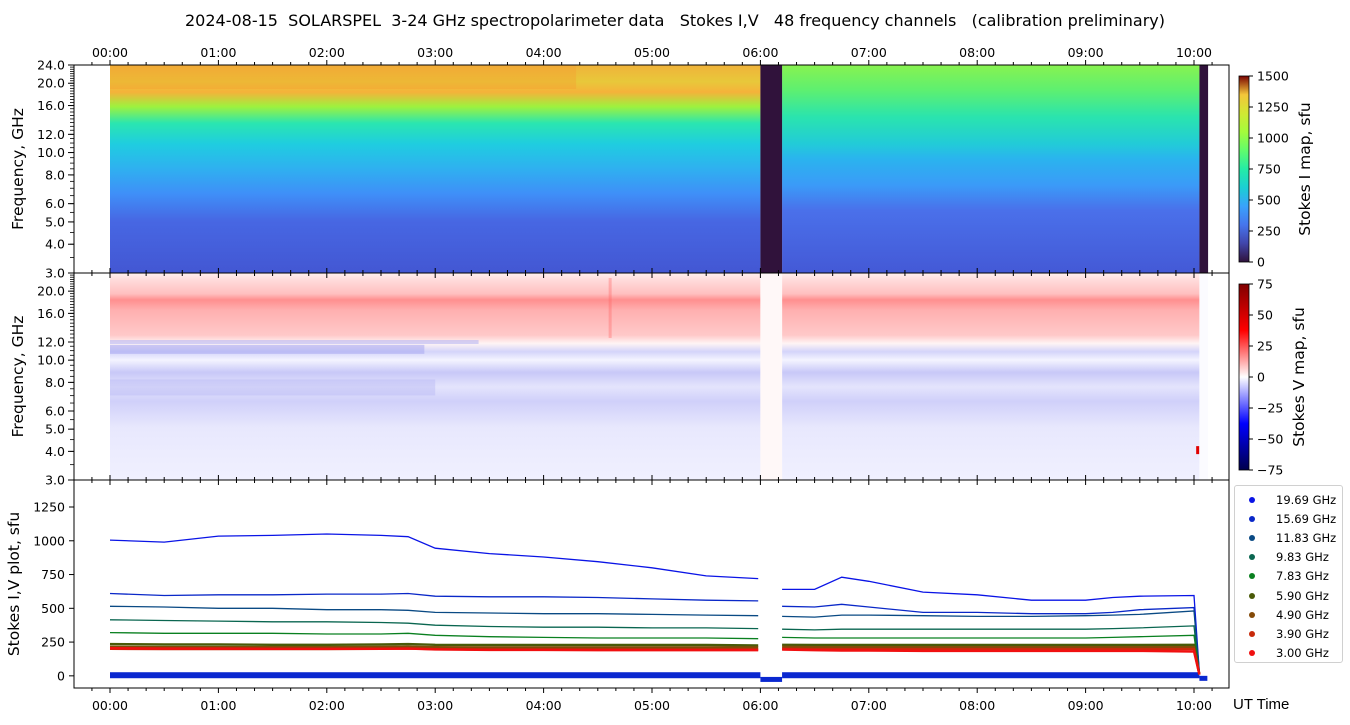 This screenshot has width=1350, height=725. What do you see at coordinates (14, 584) in the screenshot?
I see `plot-y-axis-label: Stokes I,V plot, sfu` at bounding box center [14, 584].